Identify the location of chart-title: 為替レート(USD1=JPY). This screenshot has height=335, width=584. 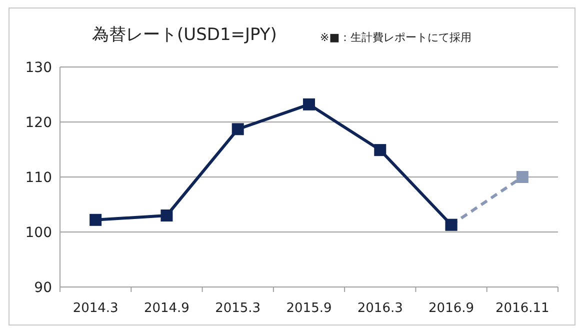
(184, 35).